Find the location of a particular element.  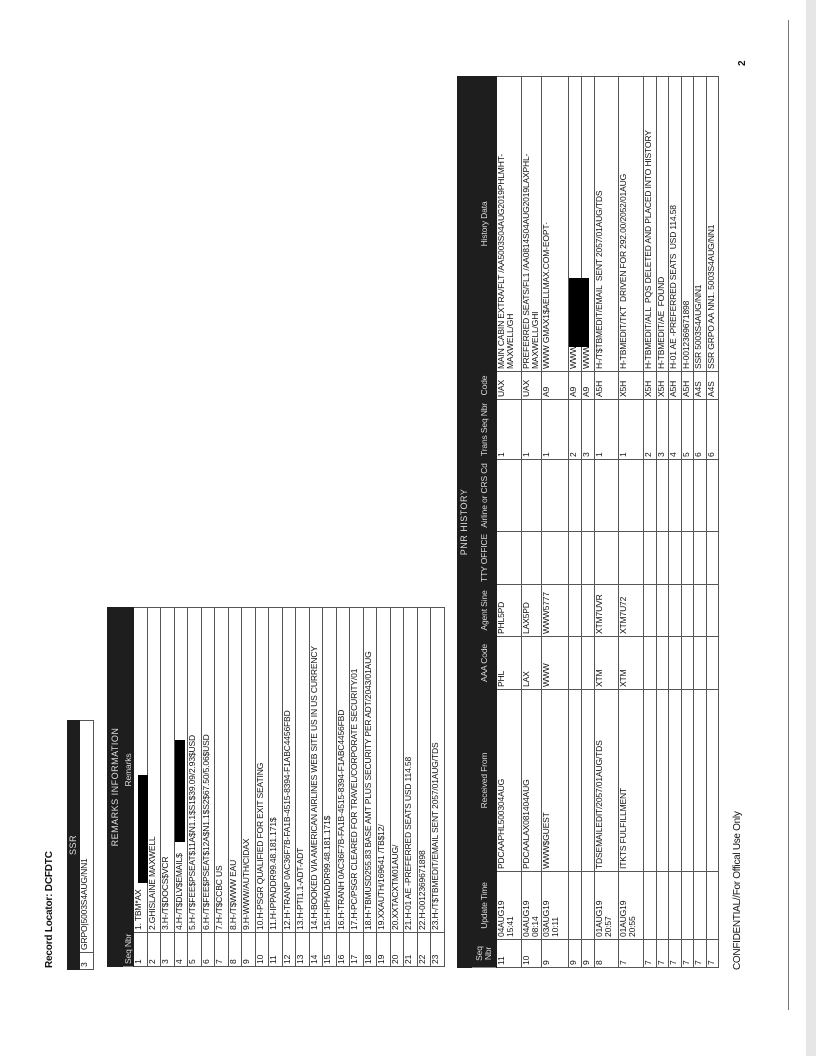

pnr-cell-agent-sine: WWW5777 is located at coordinates (555, 610).